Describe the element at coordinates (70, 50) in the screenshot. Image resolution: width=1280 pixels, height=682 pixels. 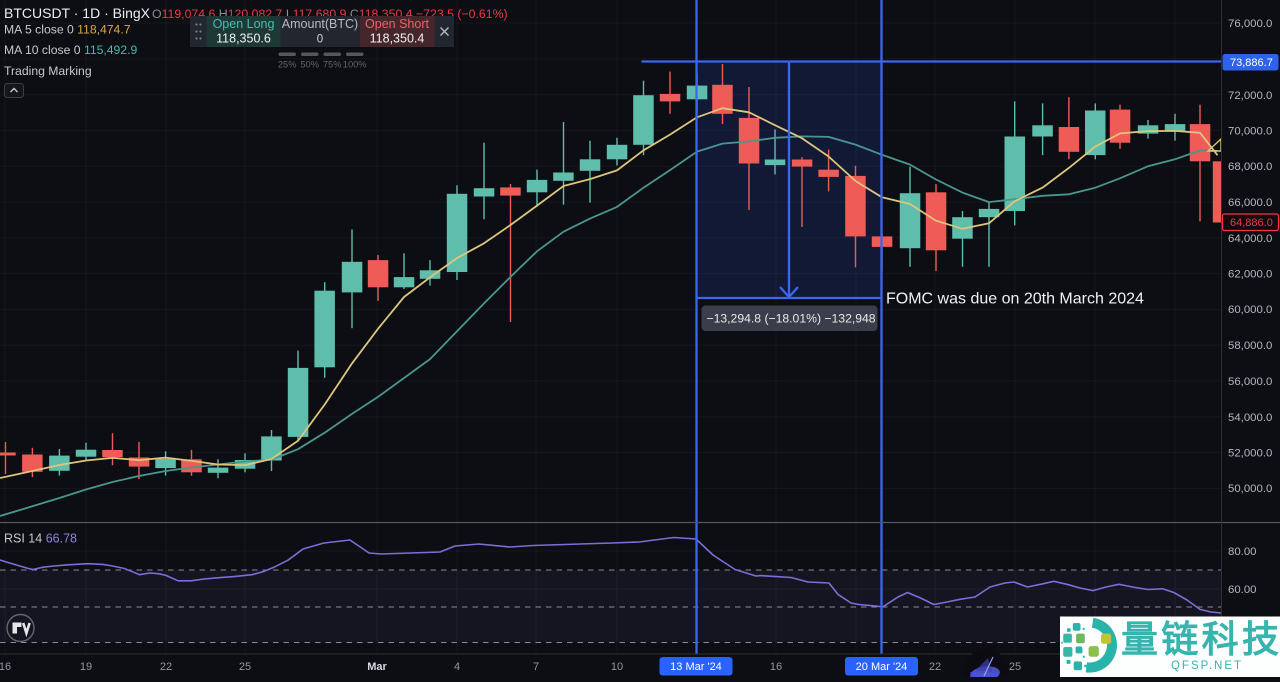
I see `svg-text: MA 10 close 0 115,492.9` at that location.